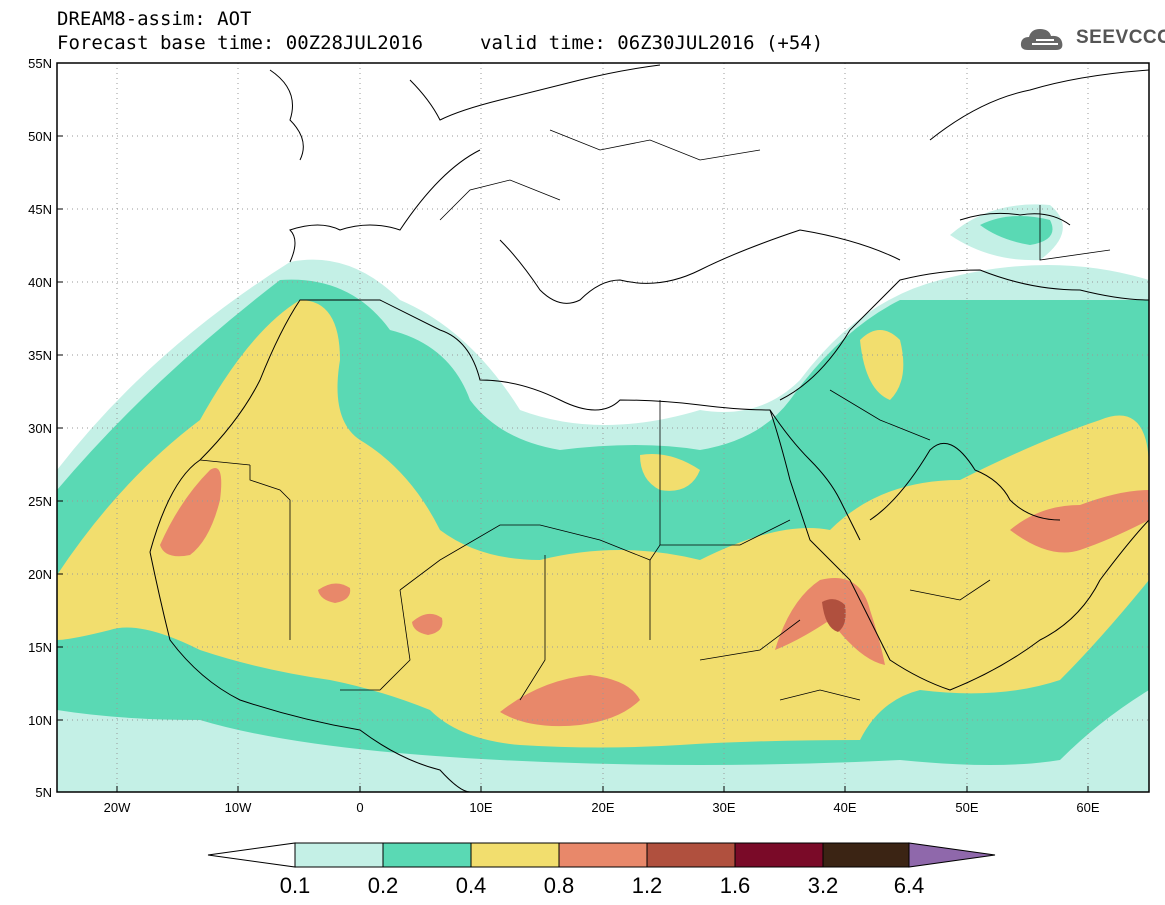 The height and width of the screenshot is (905, 1165). I want to click on lon-label-0: 0, so click(359, 807).